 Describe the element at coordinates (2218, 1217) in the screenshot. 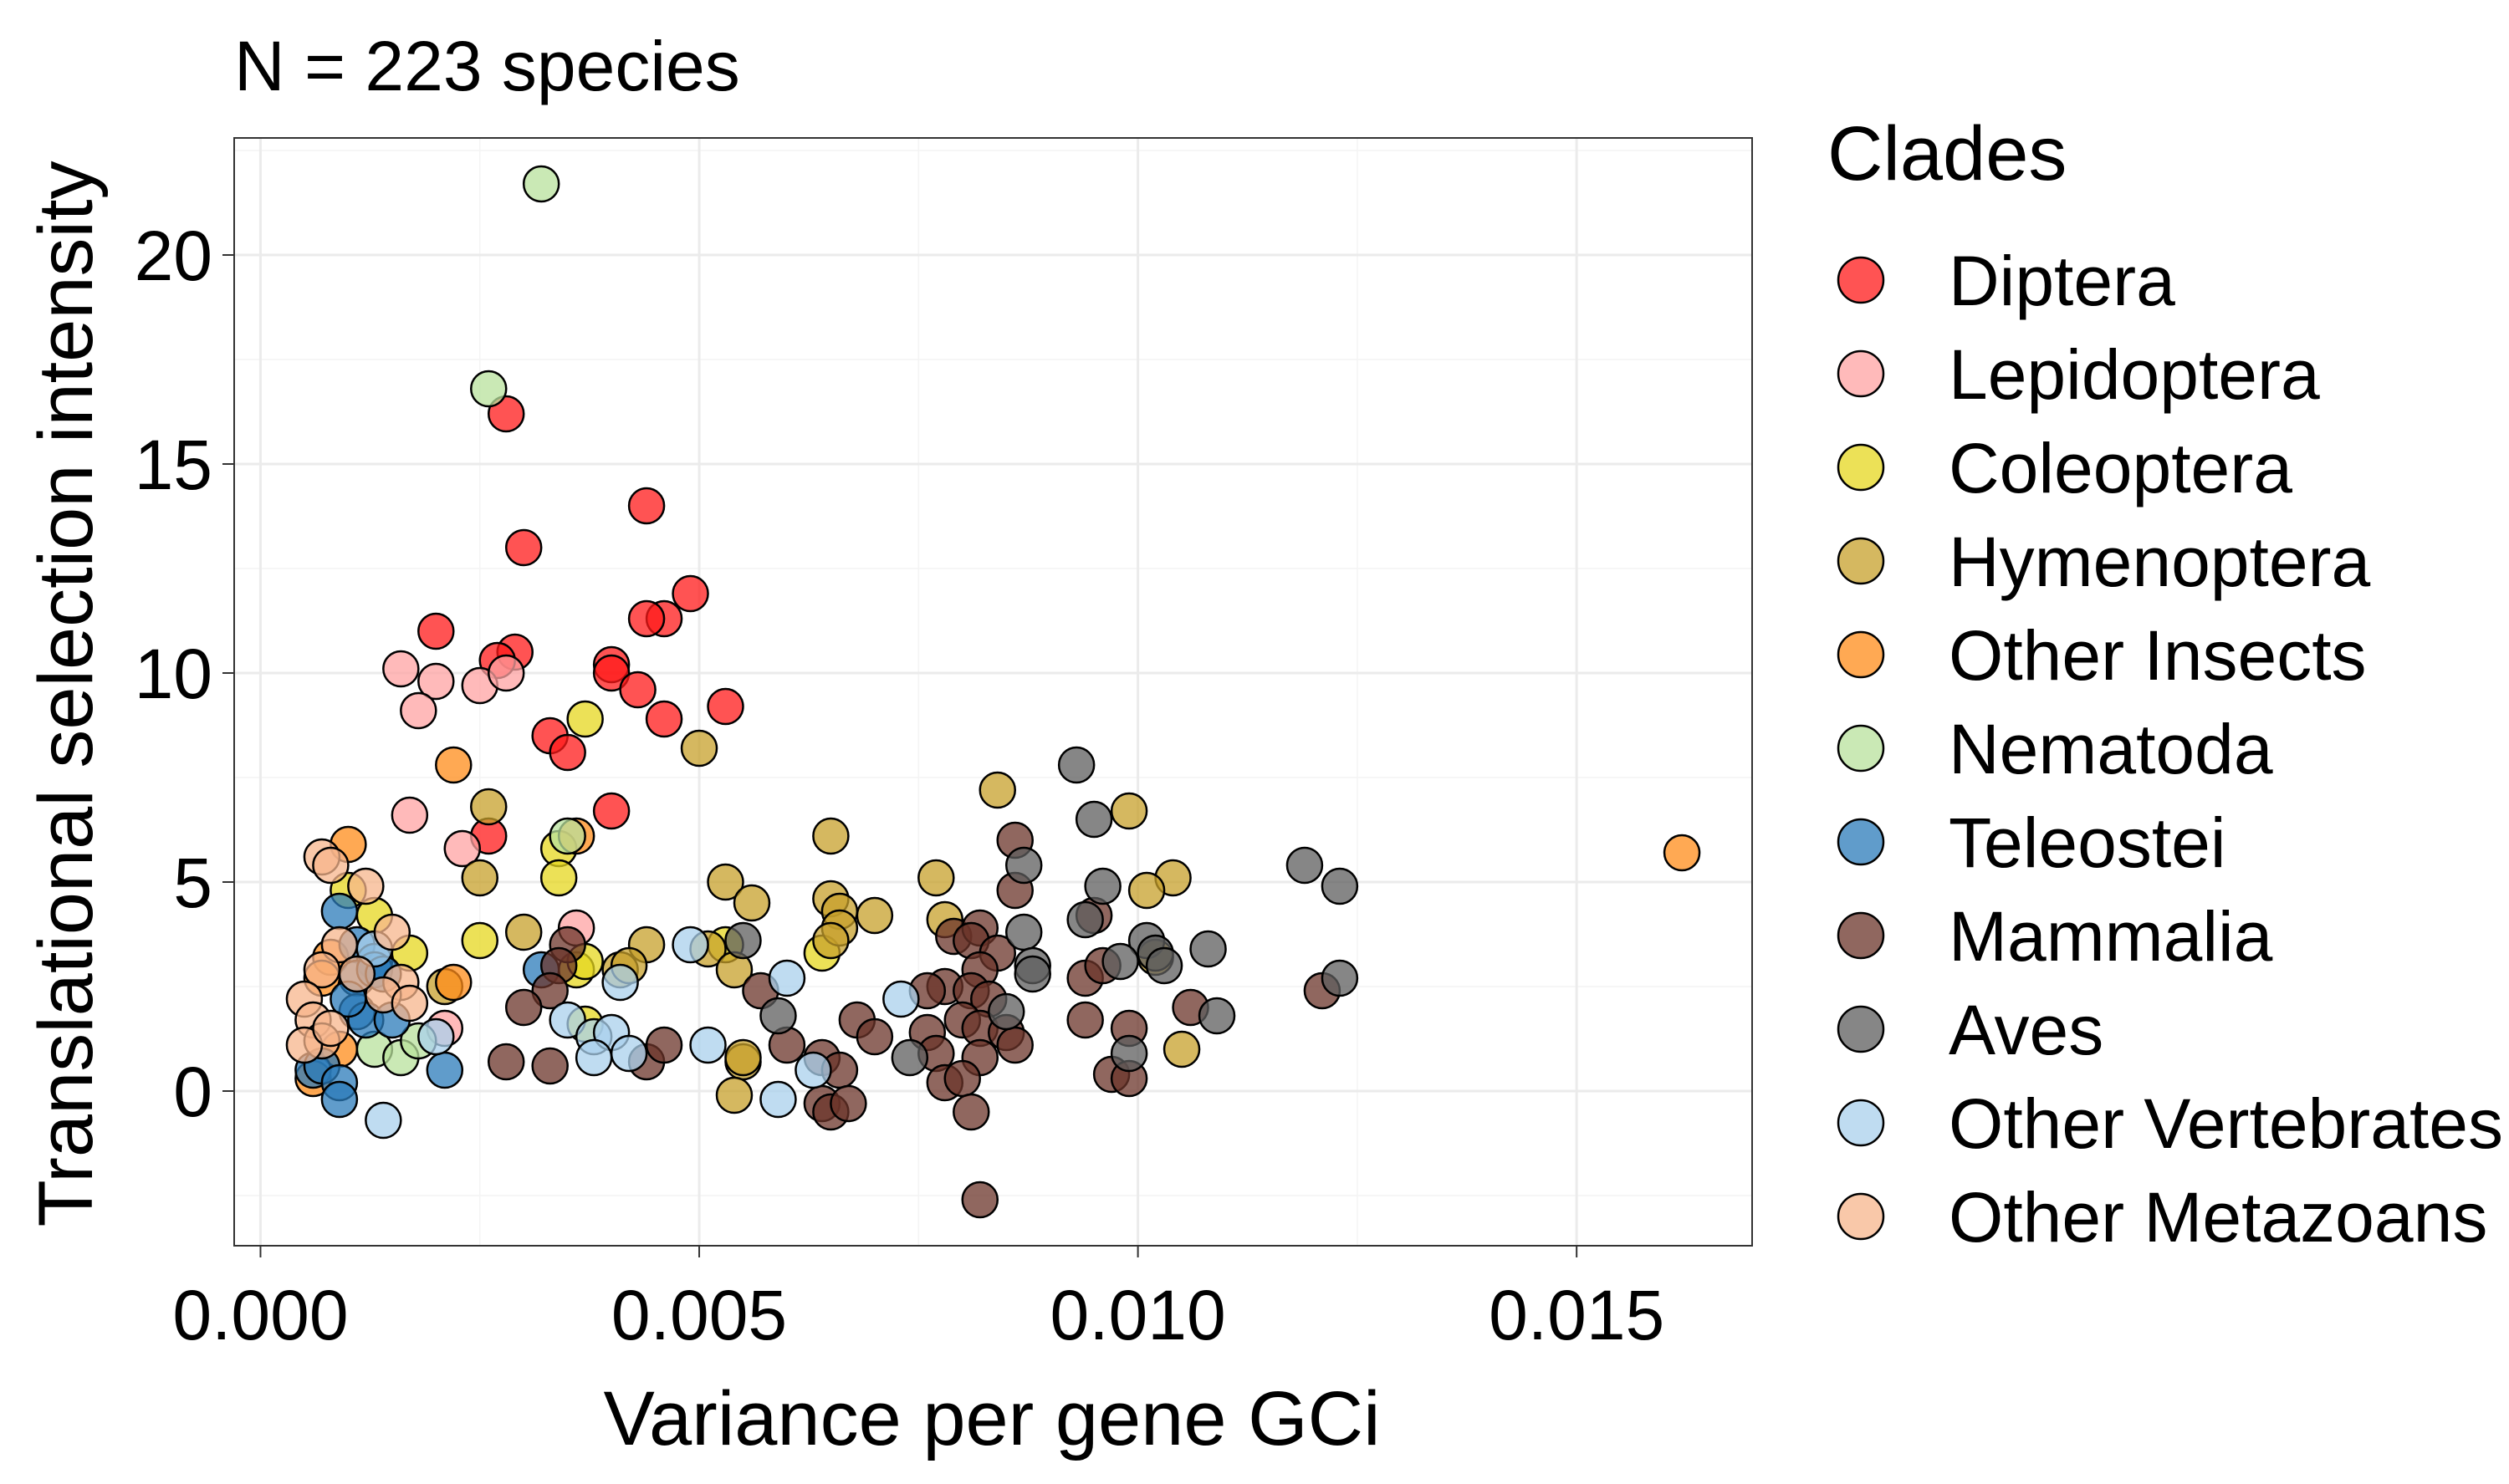

I see `legend-label: Other Metazoans` at that location.